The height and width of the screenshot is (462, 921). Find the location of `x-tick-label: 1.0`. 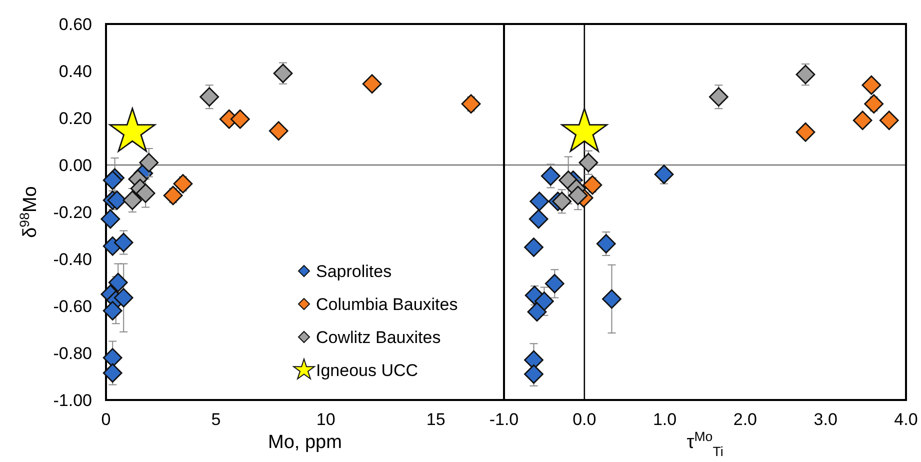

x-tick-label: 1.0 is located at coordinates (664, 419).